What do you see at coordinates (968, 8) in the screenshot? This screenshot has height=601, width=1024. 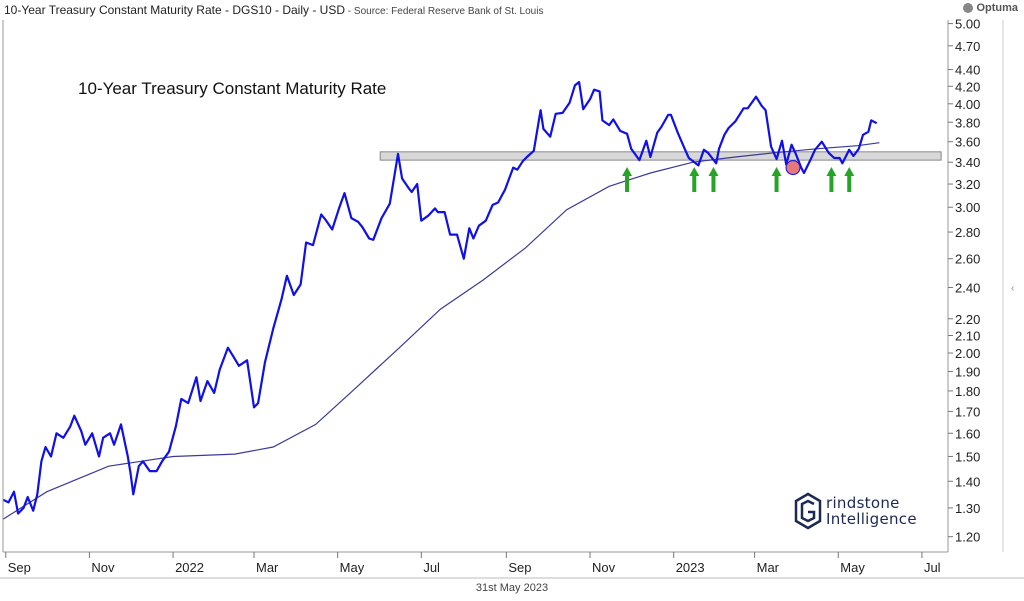 I see `optuma-logo-icon` at bounding box center [968, 8].